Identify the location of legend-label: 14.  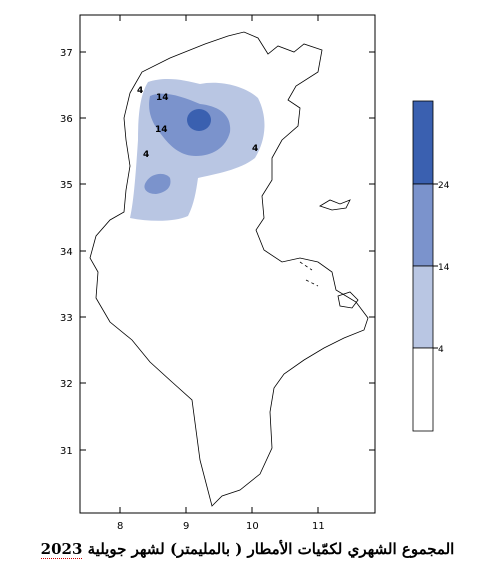
(444, 268).